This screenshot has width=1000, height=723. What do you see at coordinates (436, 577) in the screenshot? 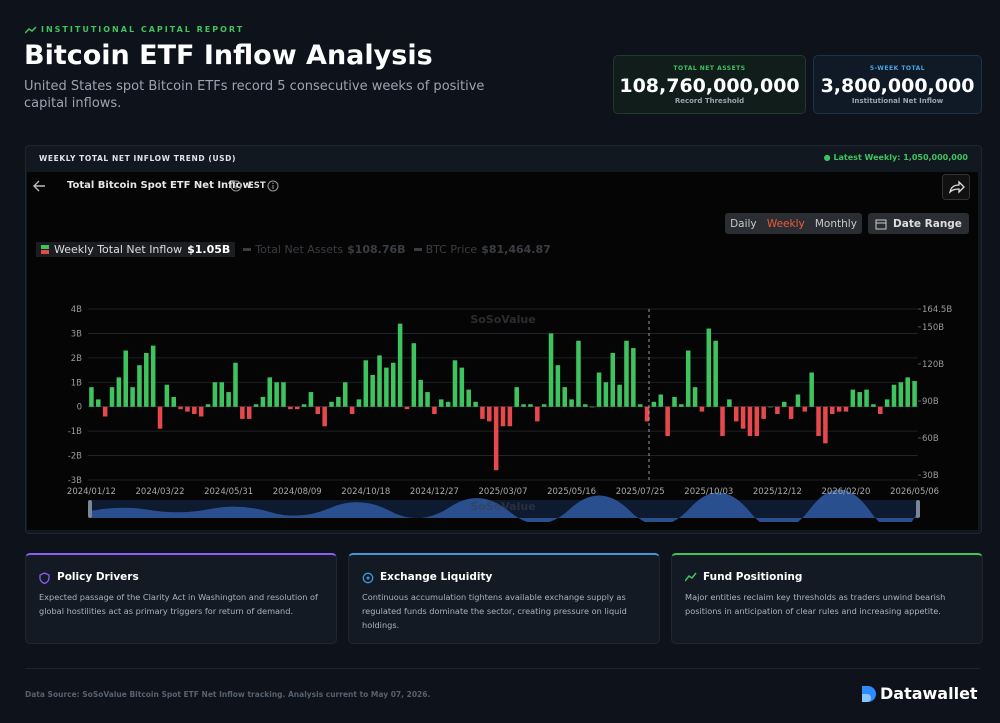
I see `card-title: Exchange Liquidity` at bounding box center [436, 577].